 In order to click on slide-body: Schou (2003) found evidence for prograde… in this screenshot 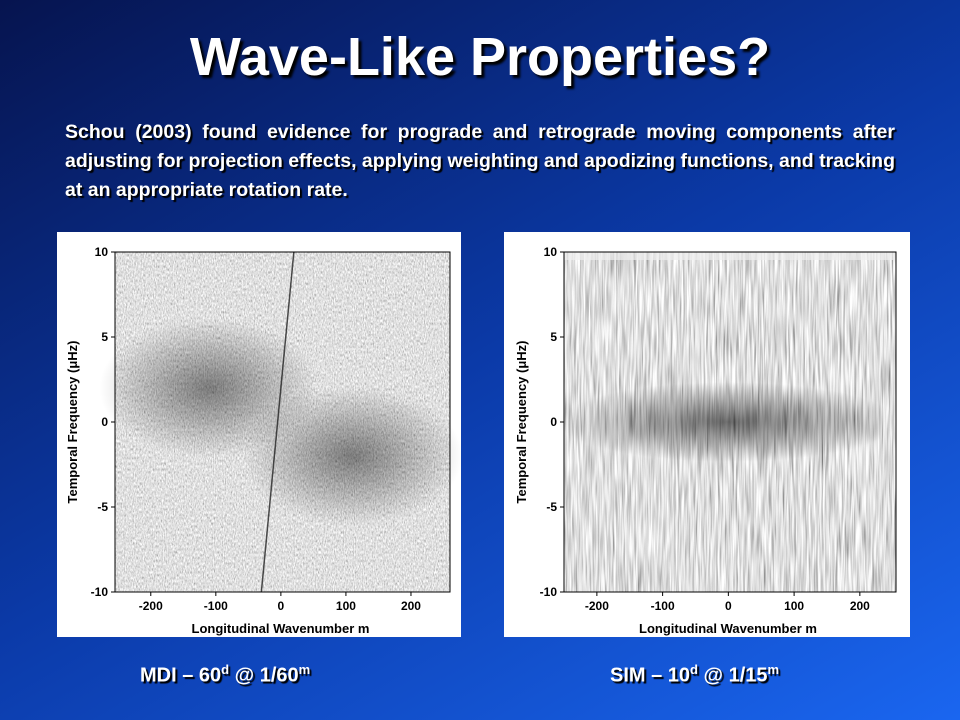, I will do `click(480, 161)`.